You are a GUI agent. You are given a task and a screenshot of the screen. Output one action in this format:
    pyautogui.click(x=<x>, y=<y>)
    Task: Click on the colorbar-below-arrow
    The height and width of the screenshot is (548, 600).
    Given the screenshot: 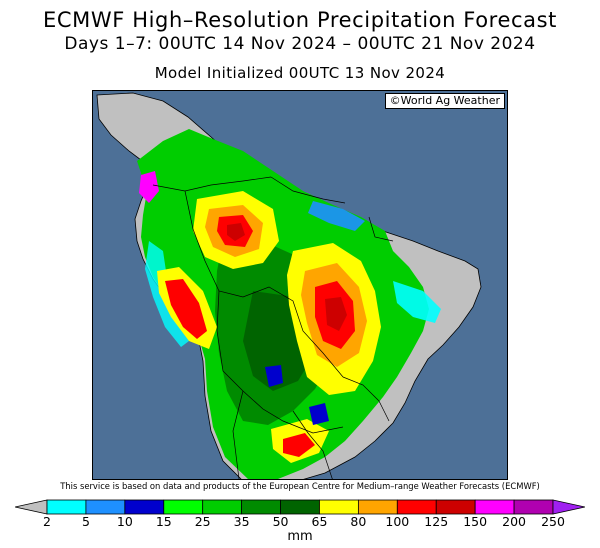 What is the action you would take?
    pyautogui.click(x=31, y=507)
    